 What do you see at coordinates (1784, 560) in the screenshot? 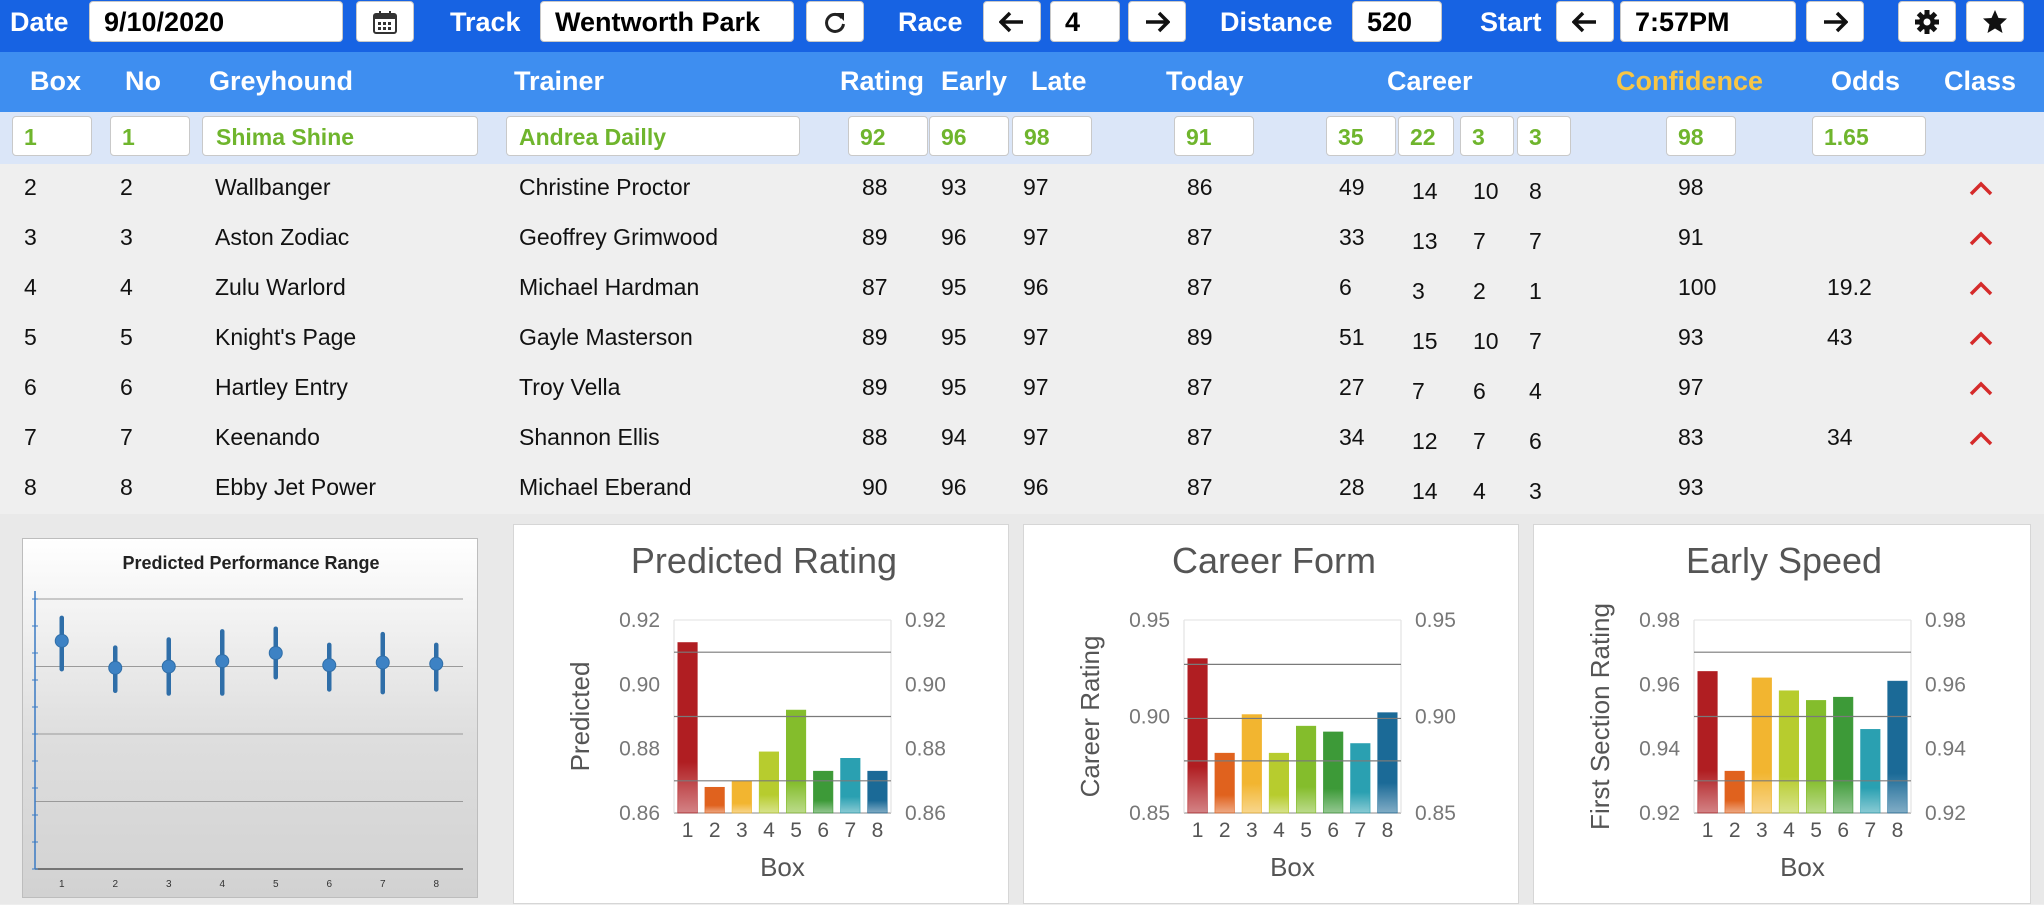
I see `chart-title: Early Speed` at bounding box center [1784, 560].